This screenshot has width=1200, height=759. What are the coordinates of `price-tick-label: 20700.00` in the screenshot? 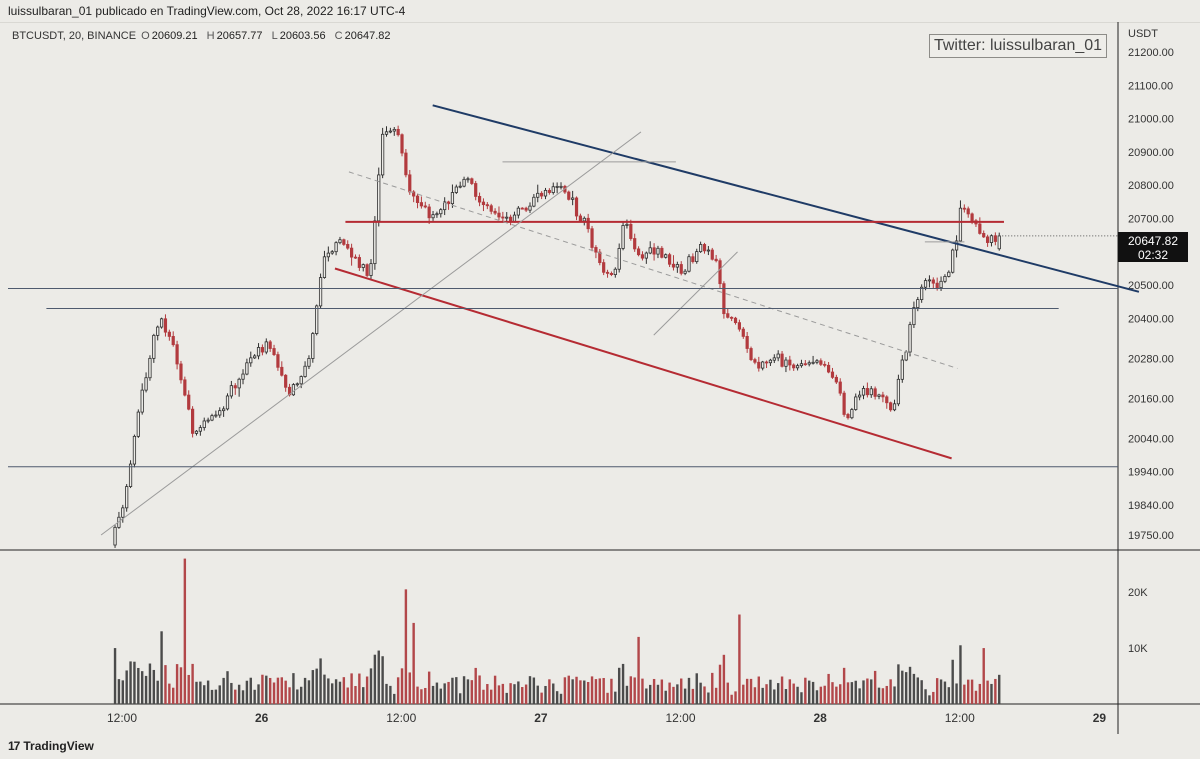 It's located at (1151, 220).